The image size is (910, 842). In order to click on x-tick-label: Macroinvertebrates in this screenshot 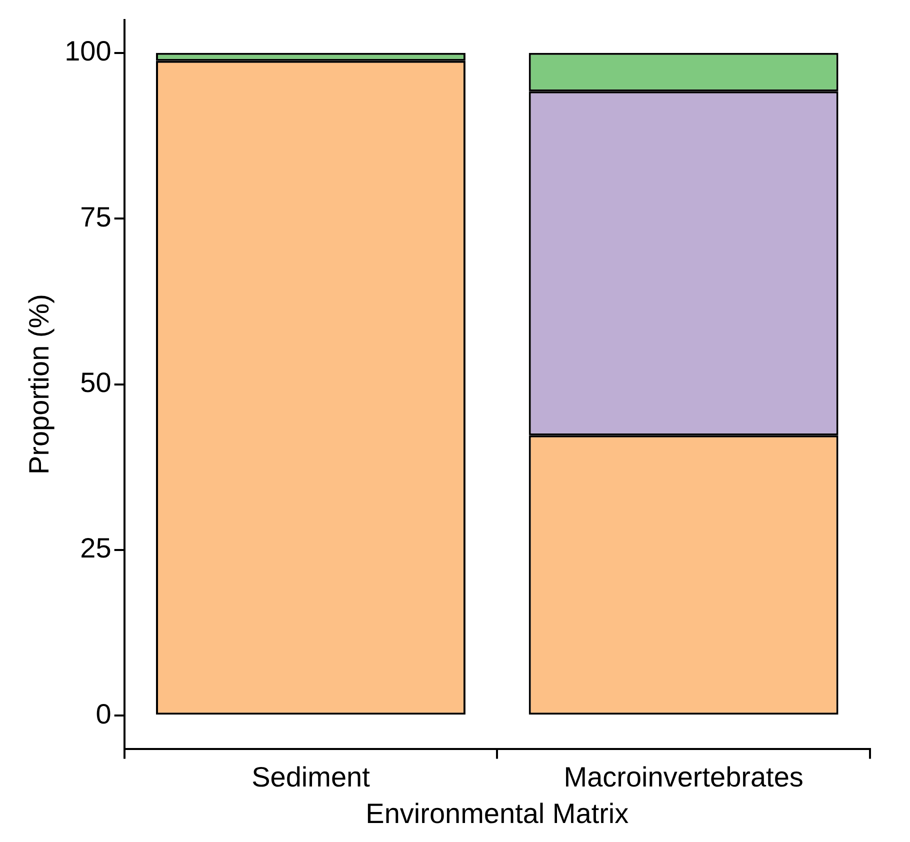, I will do `click(684, 776)`.